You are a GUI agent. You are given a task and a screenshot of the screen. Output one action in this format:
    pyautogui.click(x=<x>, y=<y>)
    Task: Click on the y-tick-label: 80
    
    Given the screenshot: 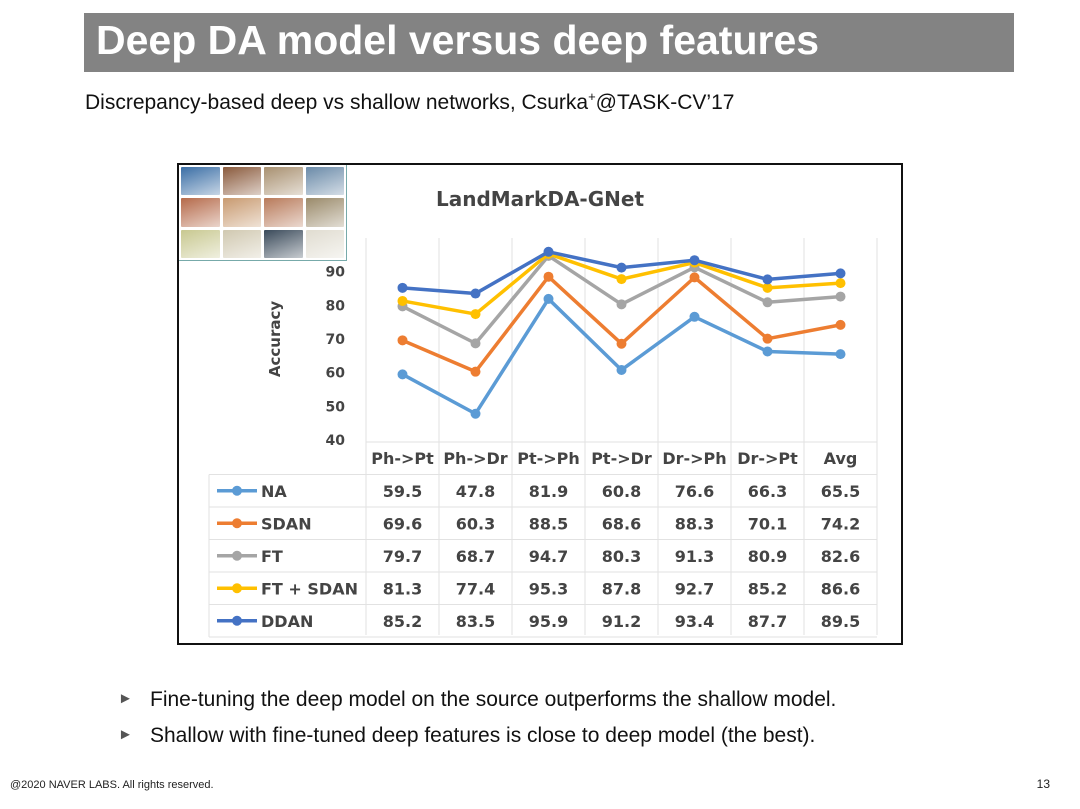 What is the action you would take?
    pyautogui.click(x=336, y=306)
    